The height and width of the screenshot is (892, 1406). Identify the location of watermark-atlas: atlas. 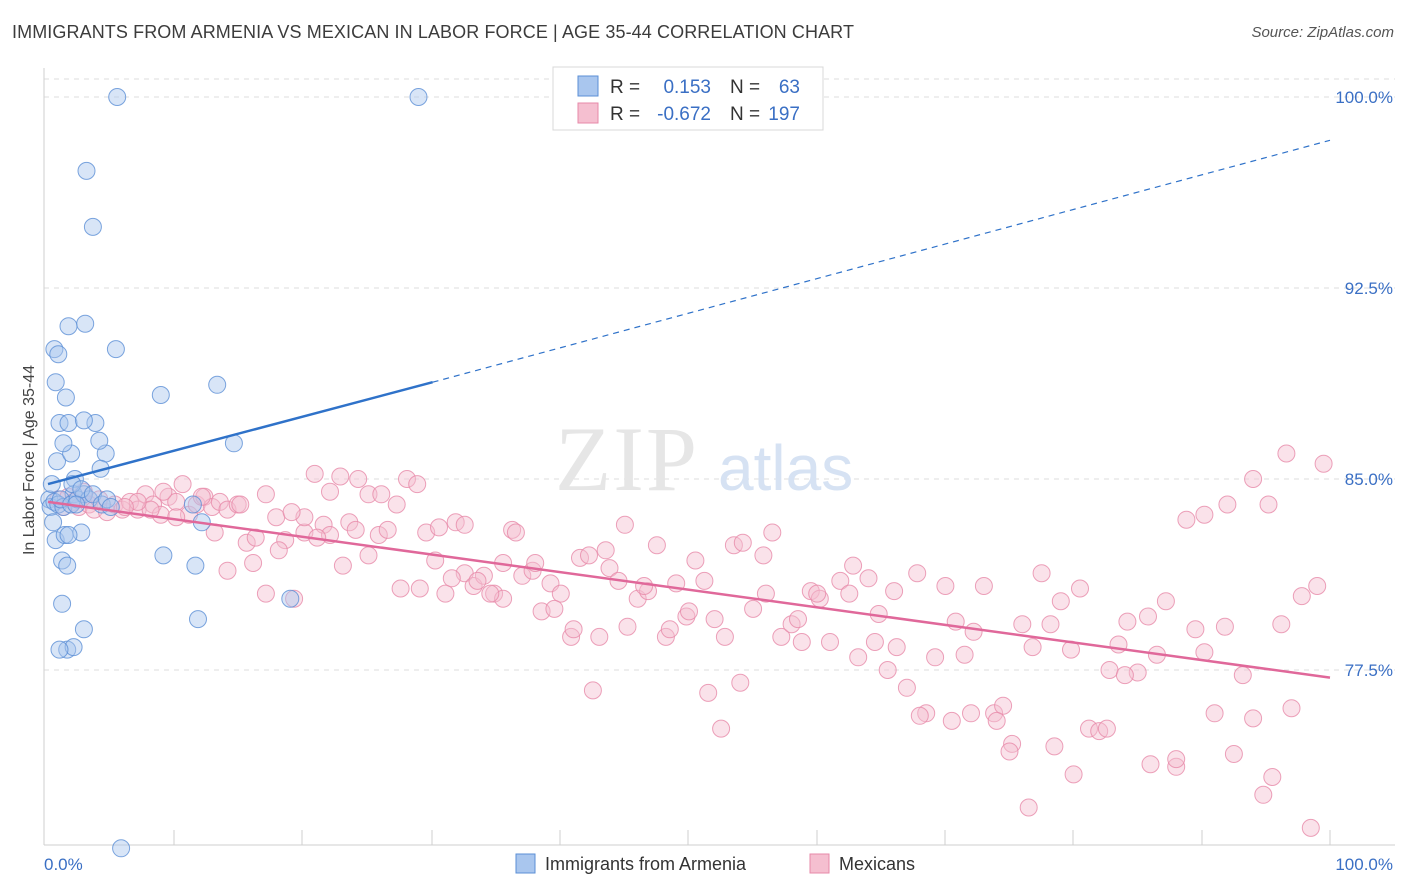
(785, 468).